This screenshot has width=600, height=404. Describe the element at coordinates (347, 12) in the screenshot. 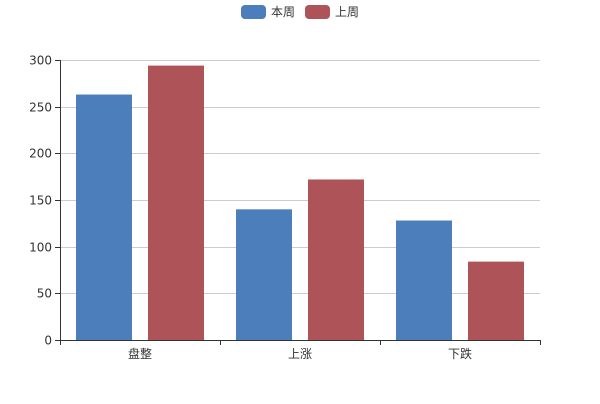

I see `legend-item-label: 上周` at that location.